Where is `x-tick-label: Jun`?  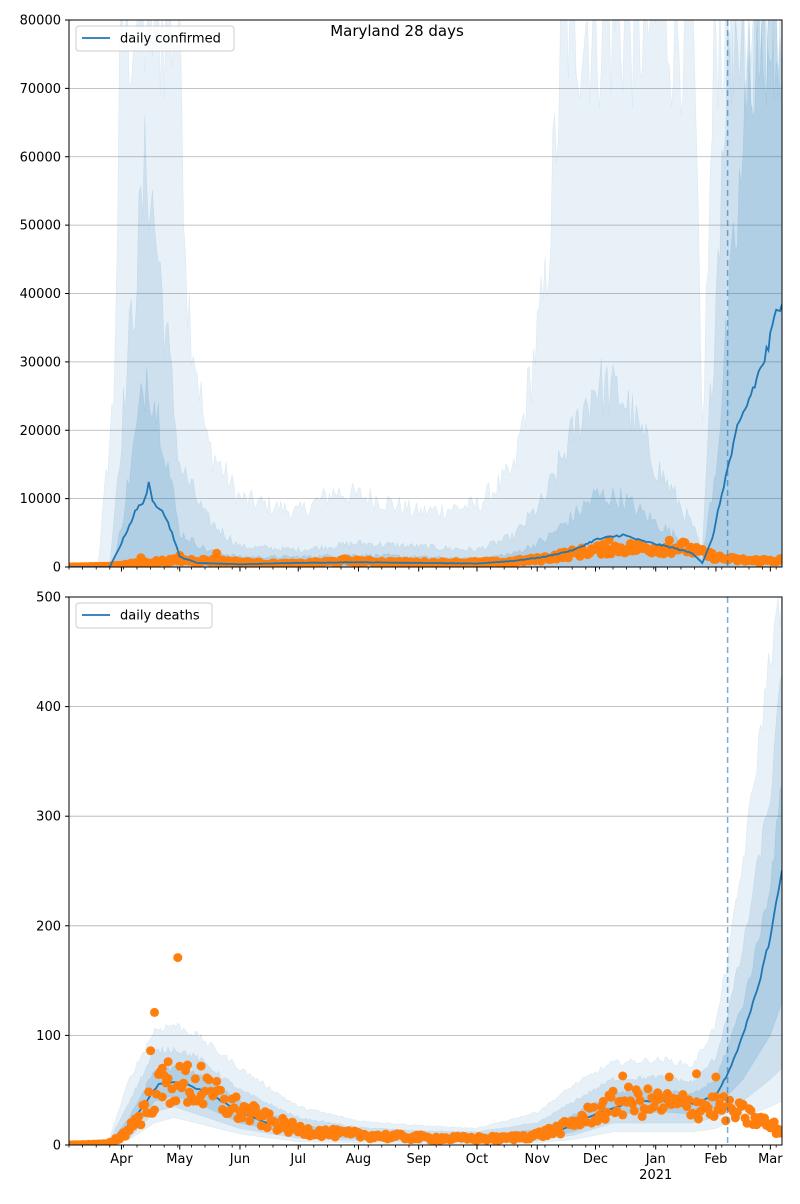 x-tick-label: Jun is located at coordinates (239, 1159).